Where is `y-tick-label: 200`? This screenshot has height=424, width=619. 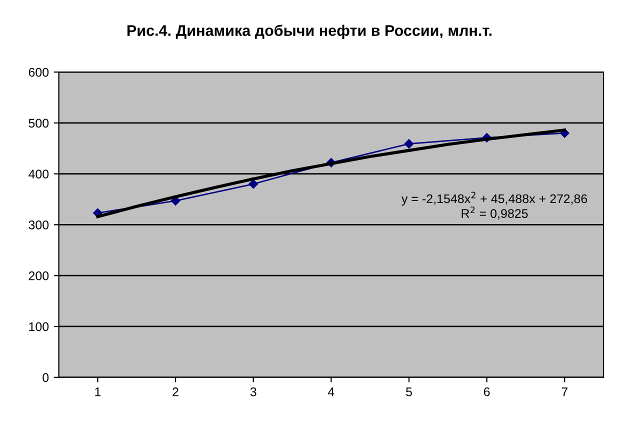 y-tick-label: 200 is located at coordinates (38, 275).